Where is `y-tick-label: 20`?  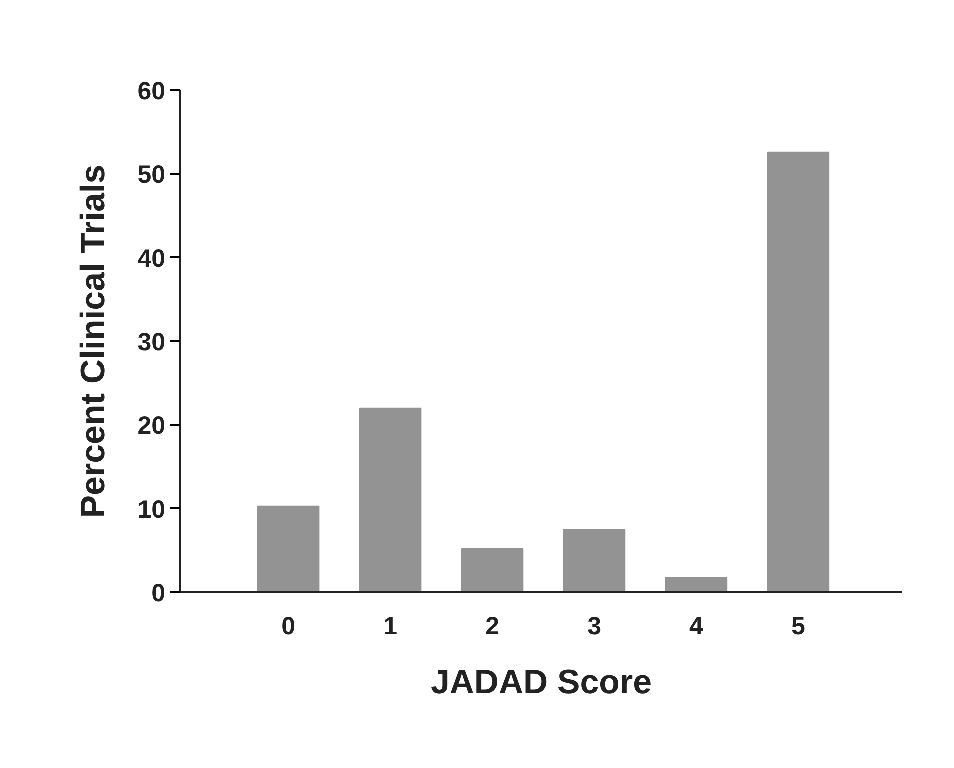 y-tick-label: 20 is located at coordinates (152, 426).